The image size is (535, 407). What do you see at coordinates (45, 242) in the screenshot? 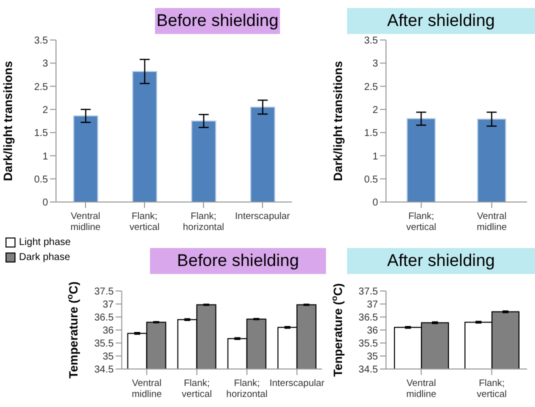
I see `legend-label: Light phase` at bounding box center [45, 242].